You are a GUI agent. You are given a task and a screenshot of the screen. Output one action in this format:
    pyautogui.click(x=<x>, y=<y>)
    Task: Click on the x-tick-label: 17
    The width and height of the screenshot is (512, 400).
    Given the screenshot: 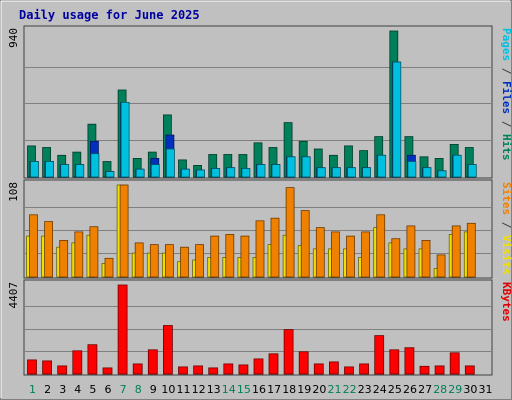 What is the action you would take?
    pyautogui.click(x=274, y=389)
    